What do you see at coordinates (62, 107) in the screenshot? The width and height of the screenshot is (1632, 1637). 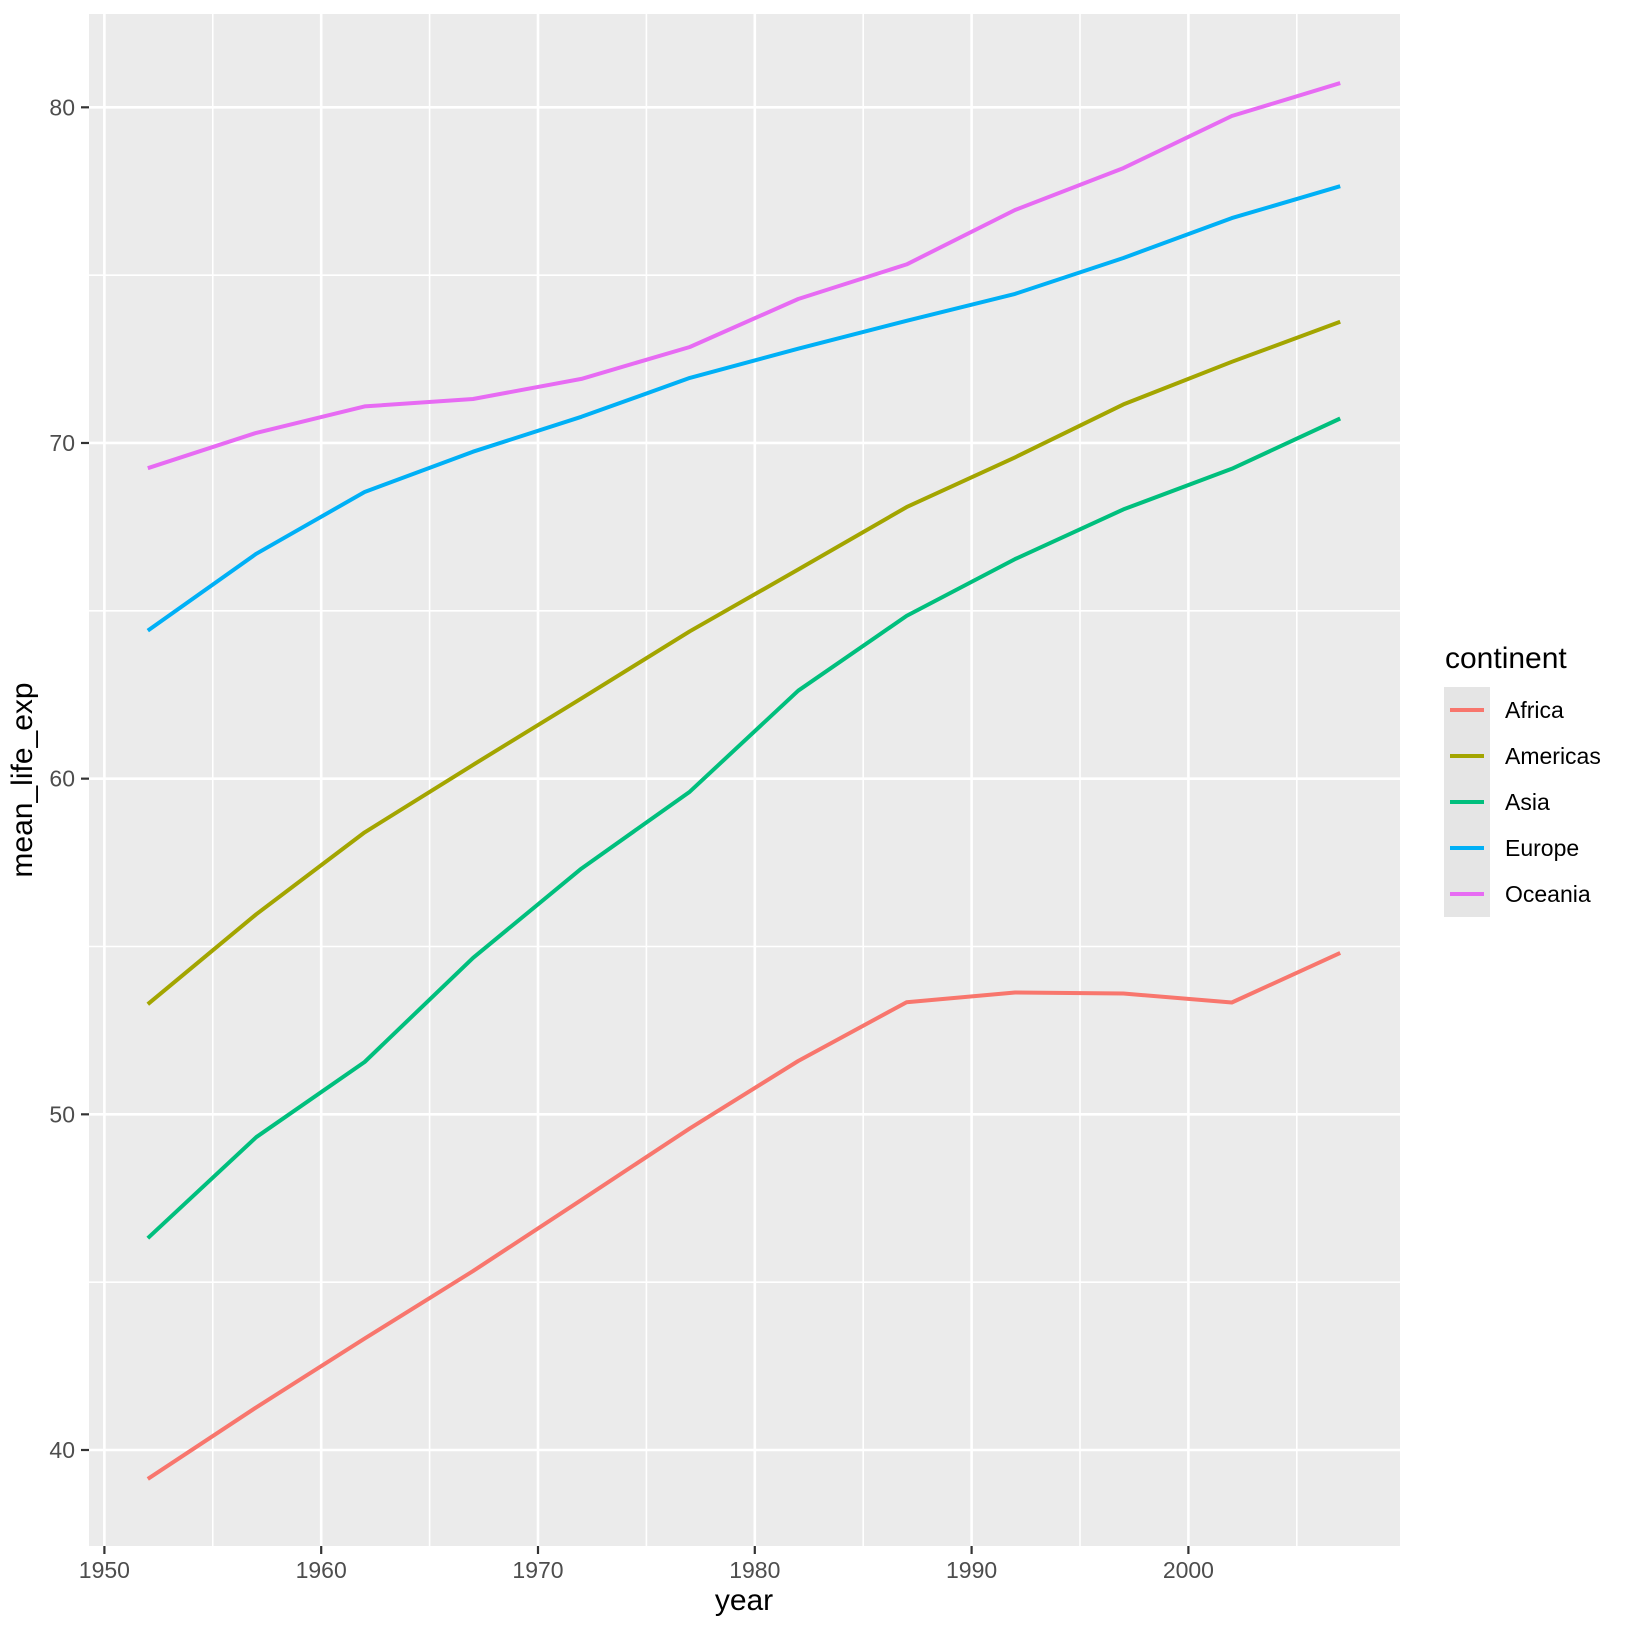 I see `y-tick-label: 80` at bounding box center [62, 107].